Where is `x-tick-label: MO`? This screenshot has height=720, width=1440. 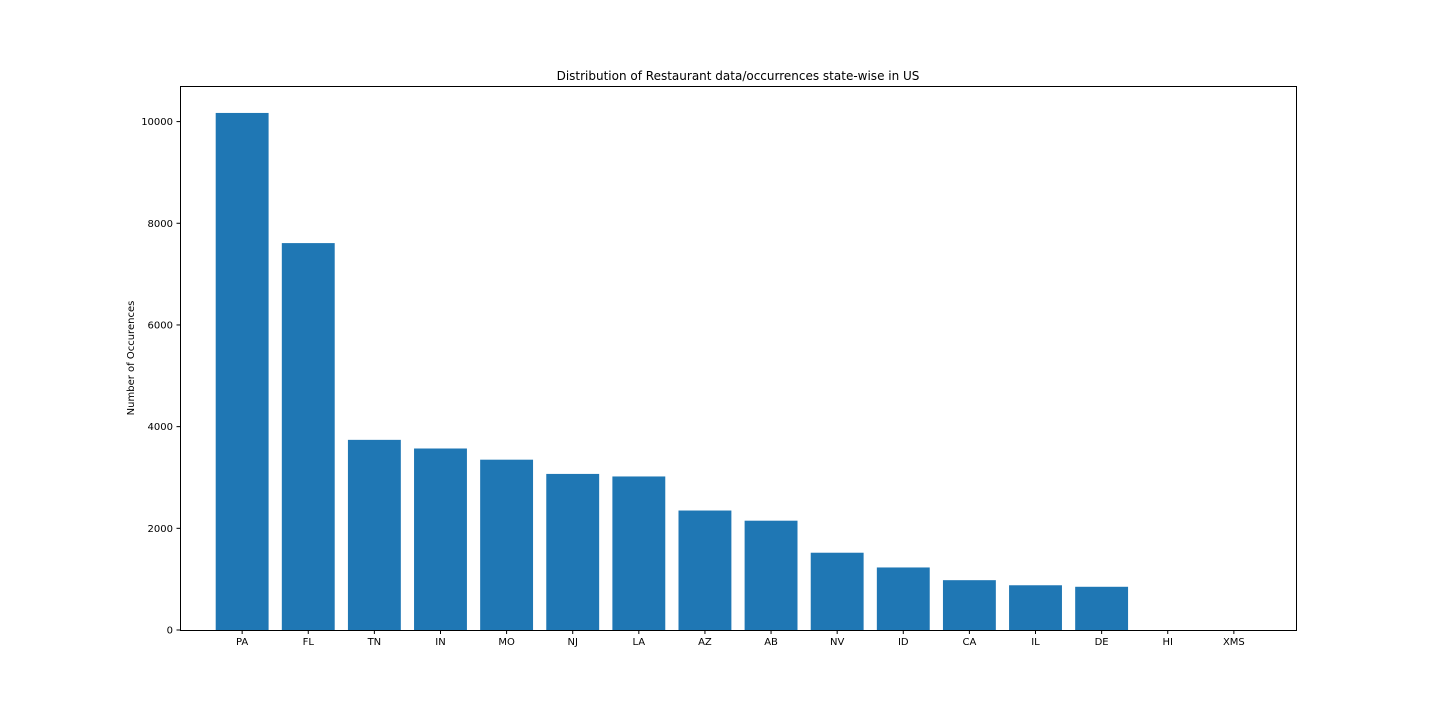 x-tick-label: MO is located at coordinates (506, 642).